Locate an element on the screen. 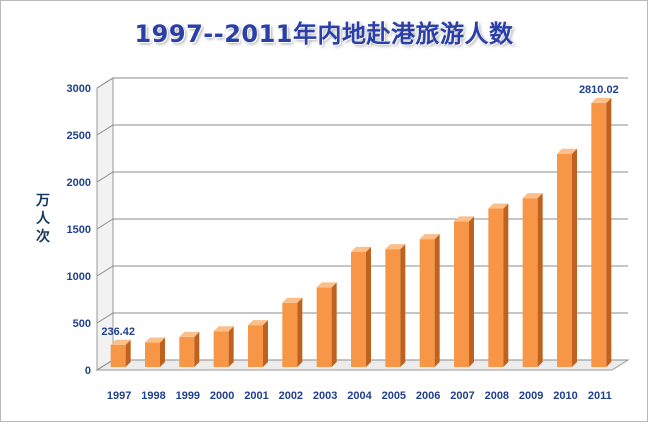 The width and height of the screenshot is (648, 422). x-tick-label: 2007 is located at coordinates (462, 396).